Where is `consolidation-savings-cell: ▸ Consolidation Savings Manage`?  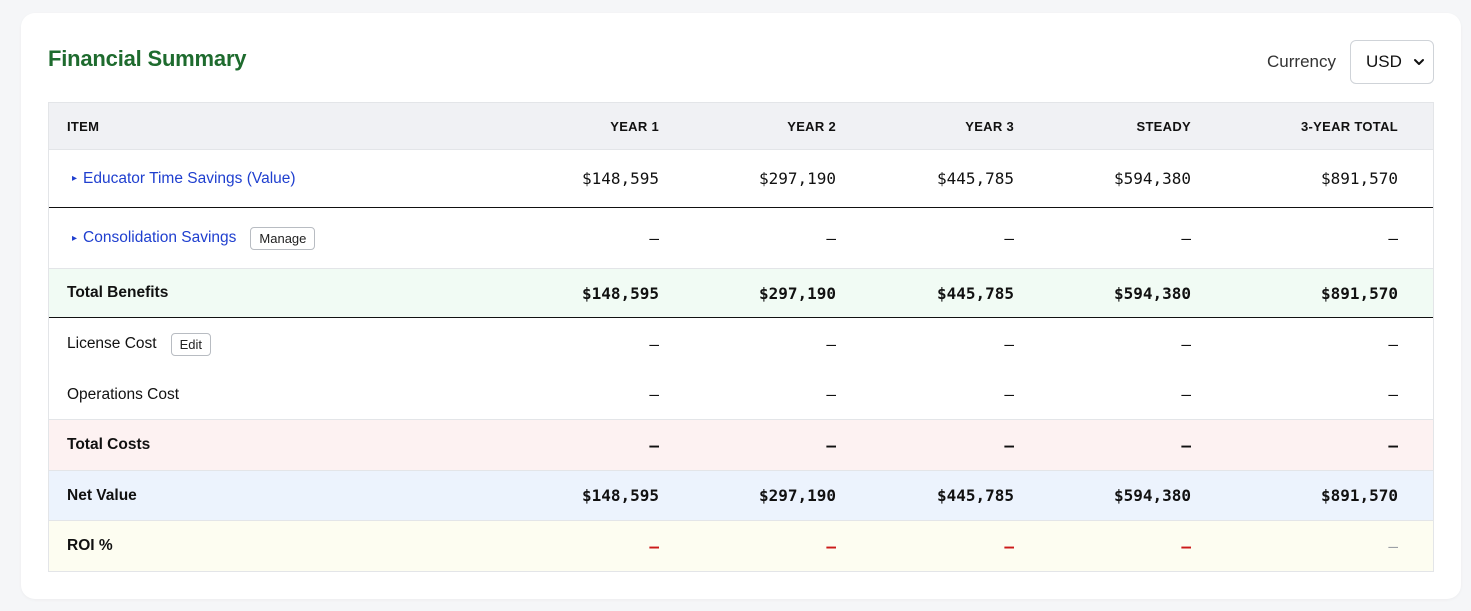
consolidation-savings-cell: ▸ Consolidation Savings Manage is located at coordinates (274, 238).